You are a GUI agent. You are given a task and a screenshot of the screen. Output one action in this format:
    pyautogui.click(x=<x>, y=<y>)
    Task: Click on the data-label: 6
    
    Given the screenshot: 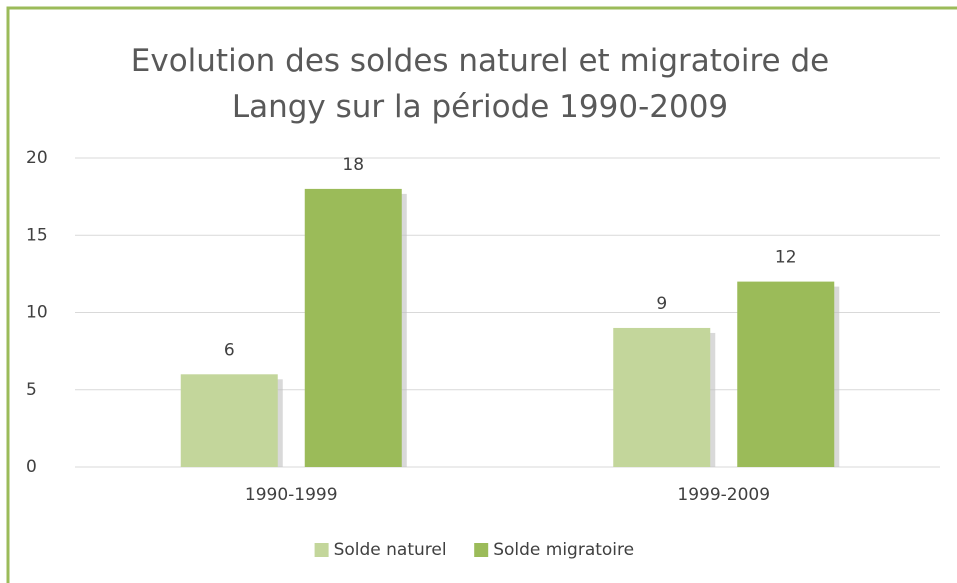 What is the action you would take?
    pyautogui.click(x=229, y=350)
    